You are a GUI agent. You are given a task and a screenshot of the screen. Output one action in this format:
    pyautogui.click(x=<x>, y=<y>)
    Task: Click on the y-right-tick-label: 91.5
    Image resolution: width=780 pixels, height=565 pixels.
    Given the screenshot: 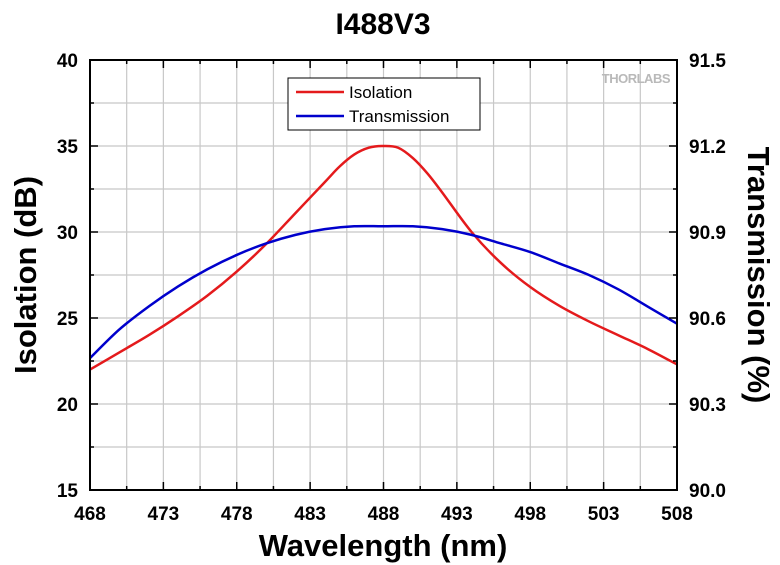 What is the action you would take?
    pyautogui.click(x=707, y=61)
    